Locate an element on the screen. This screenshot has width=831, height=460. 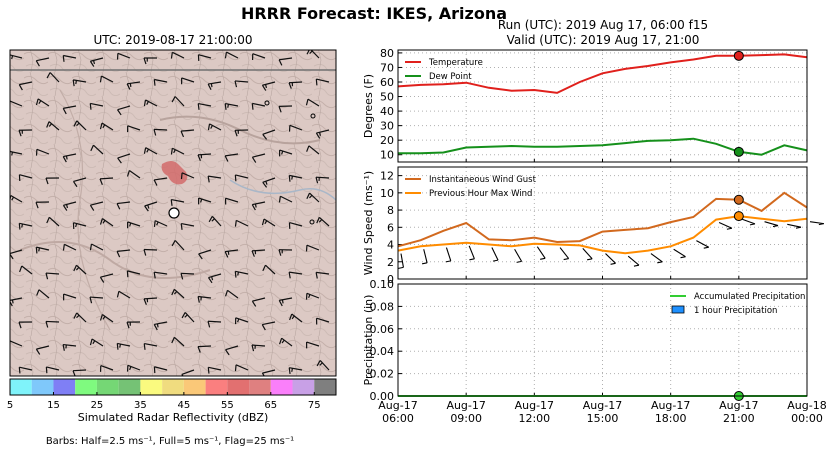
y-axis-label: Wind Speed (ms⁻¹) is located at coordinates (368, 223).